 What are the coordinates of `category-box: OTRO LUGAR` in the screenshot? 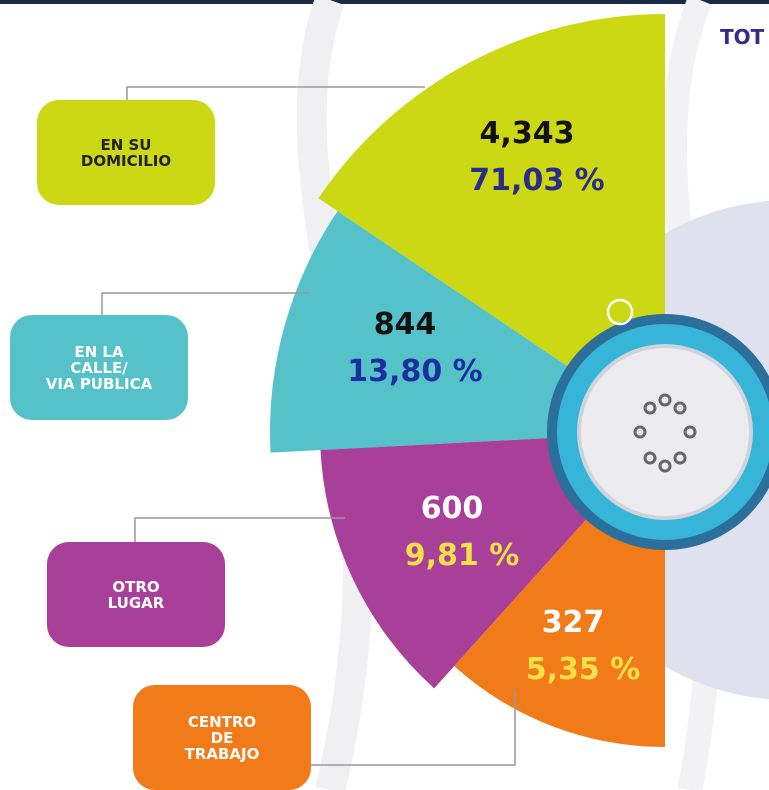 It's located at (136, 594).